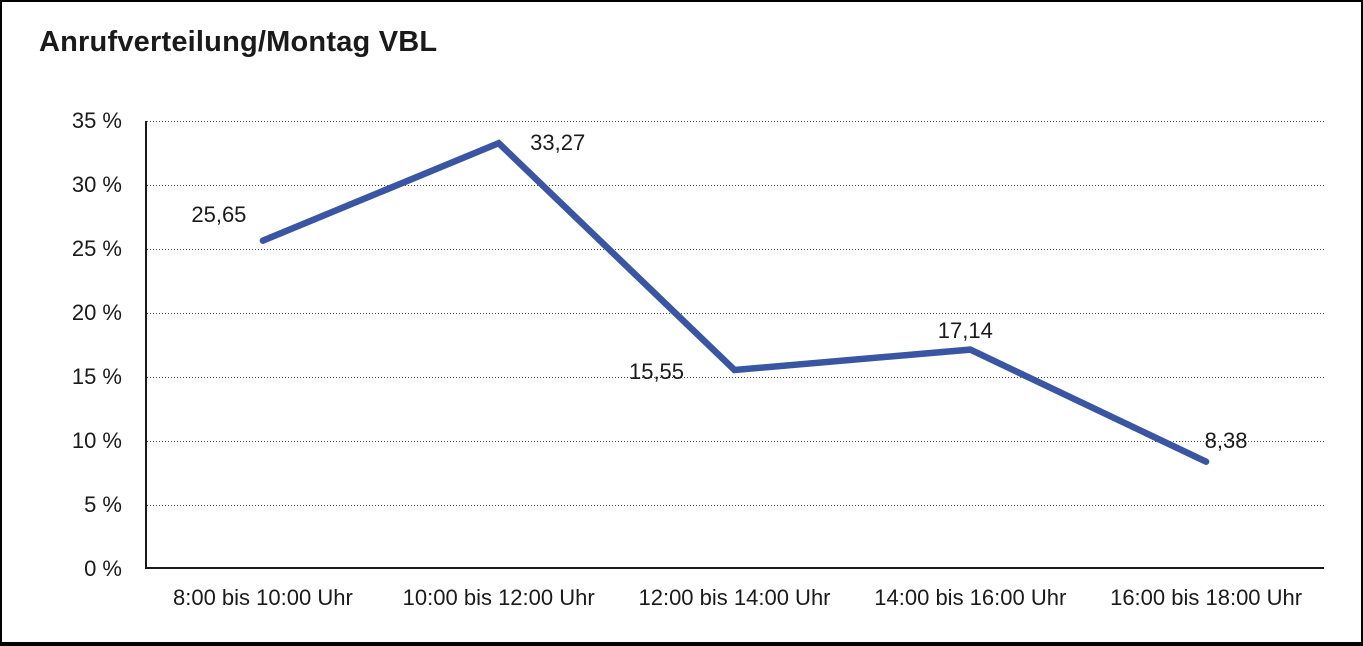 This screenshot has width=1363, height=646. What do you see at coordinates (219, 214) in the screenshot?
I see `data-point-label: 25,65` at bounding box center [219, 214].